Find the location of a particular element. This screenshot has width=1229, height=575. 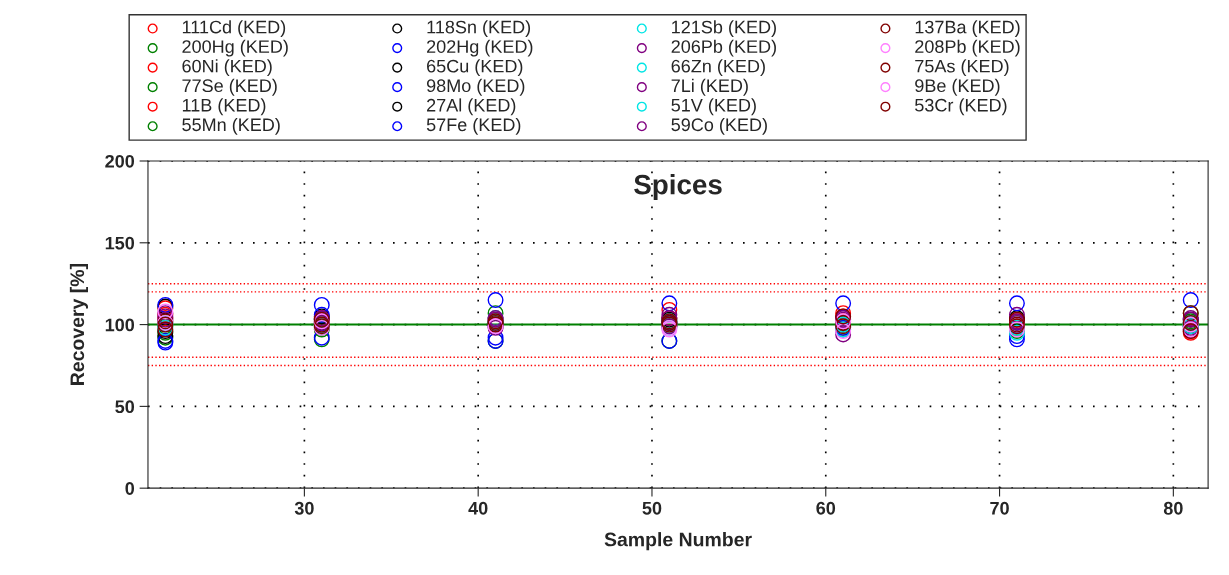

legend-label: 55Mn (KED) is located at coordinates (231, 126).